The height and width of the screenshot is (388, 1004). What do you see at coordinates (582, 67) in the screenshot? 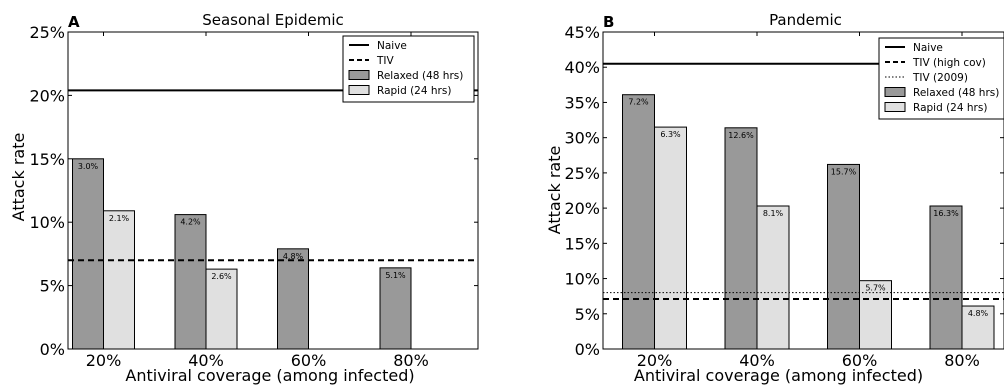
I see `y-tick-label: 40%` at bounding box center [582, 67].